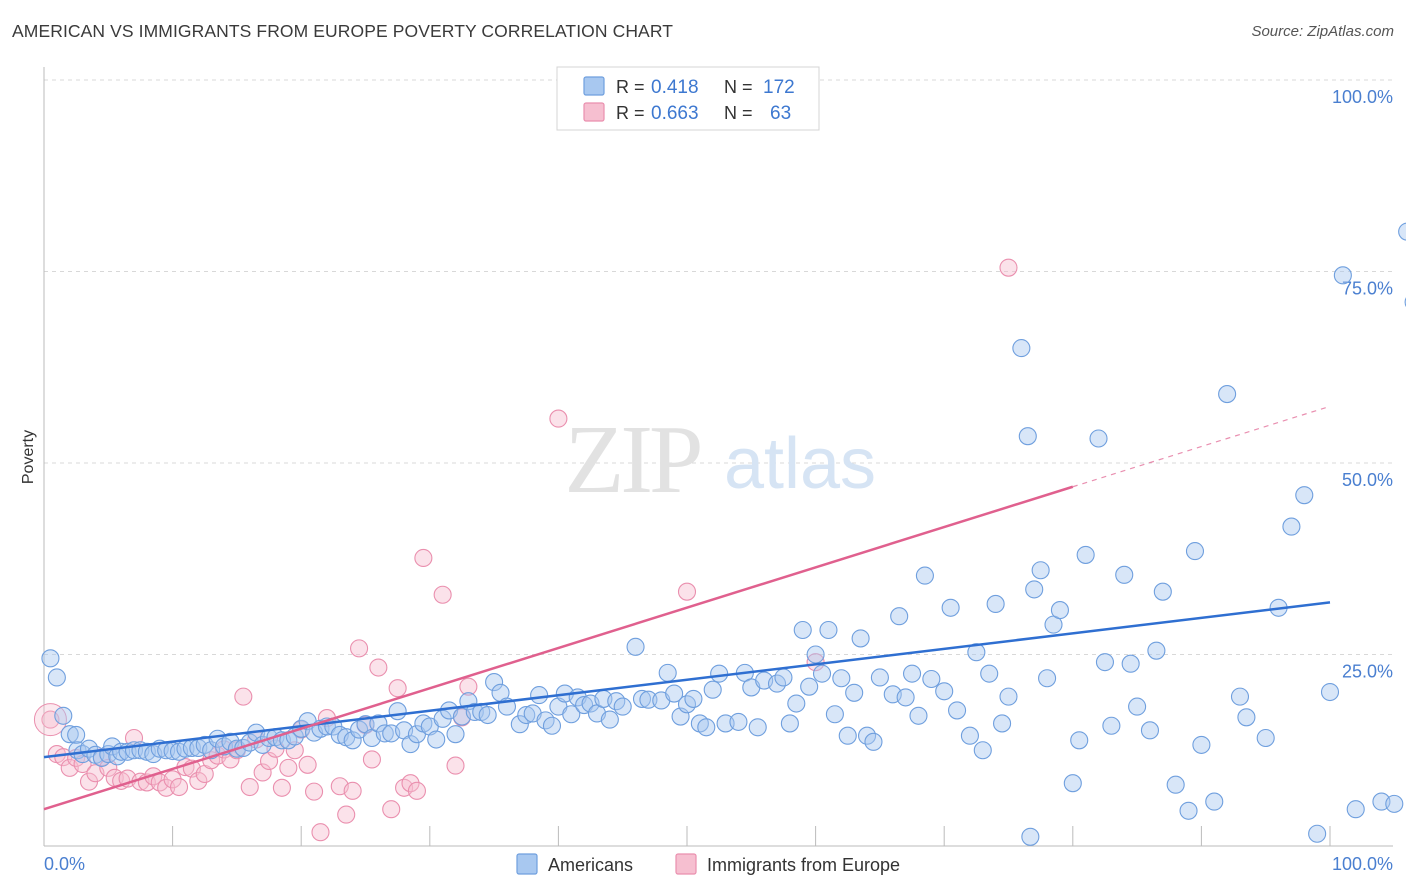 The image size is (1406, 892). I want to click on bottom-legend-label-americans: Americans, so click(590, 865).